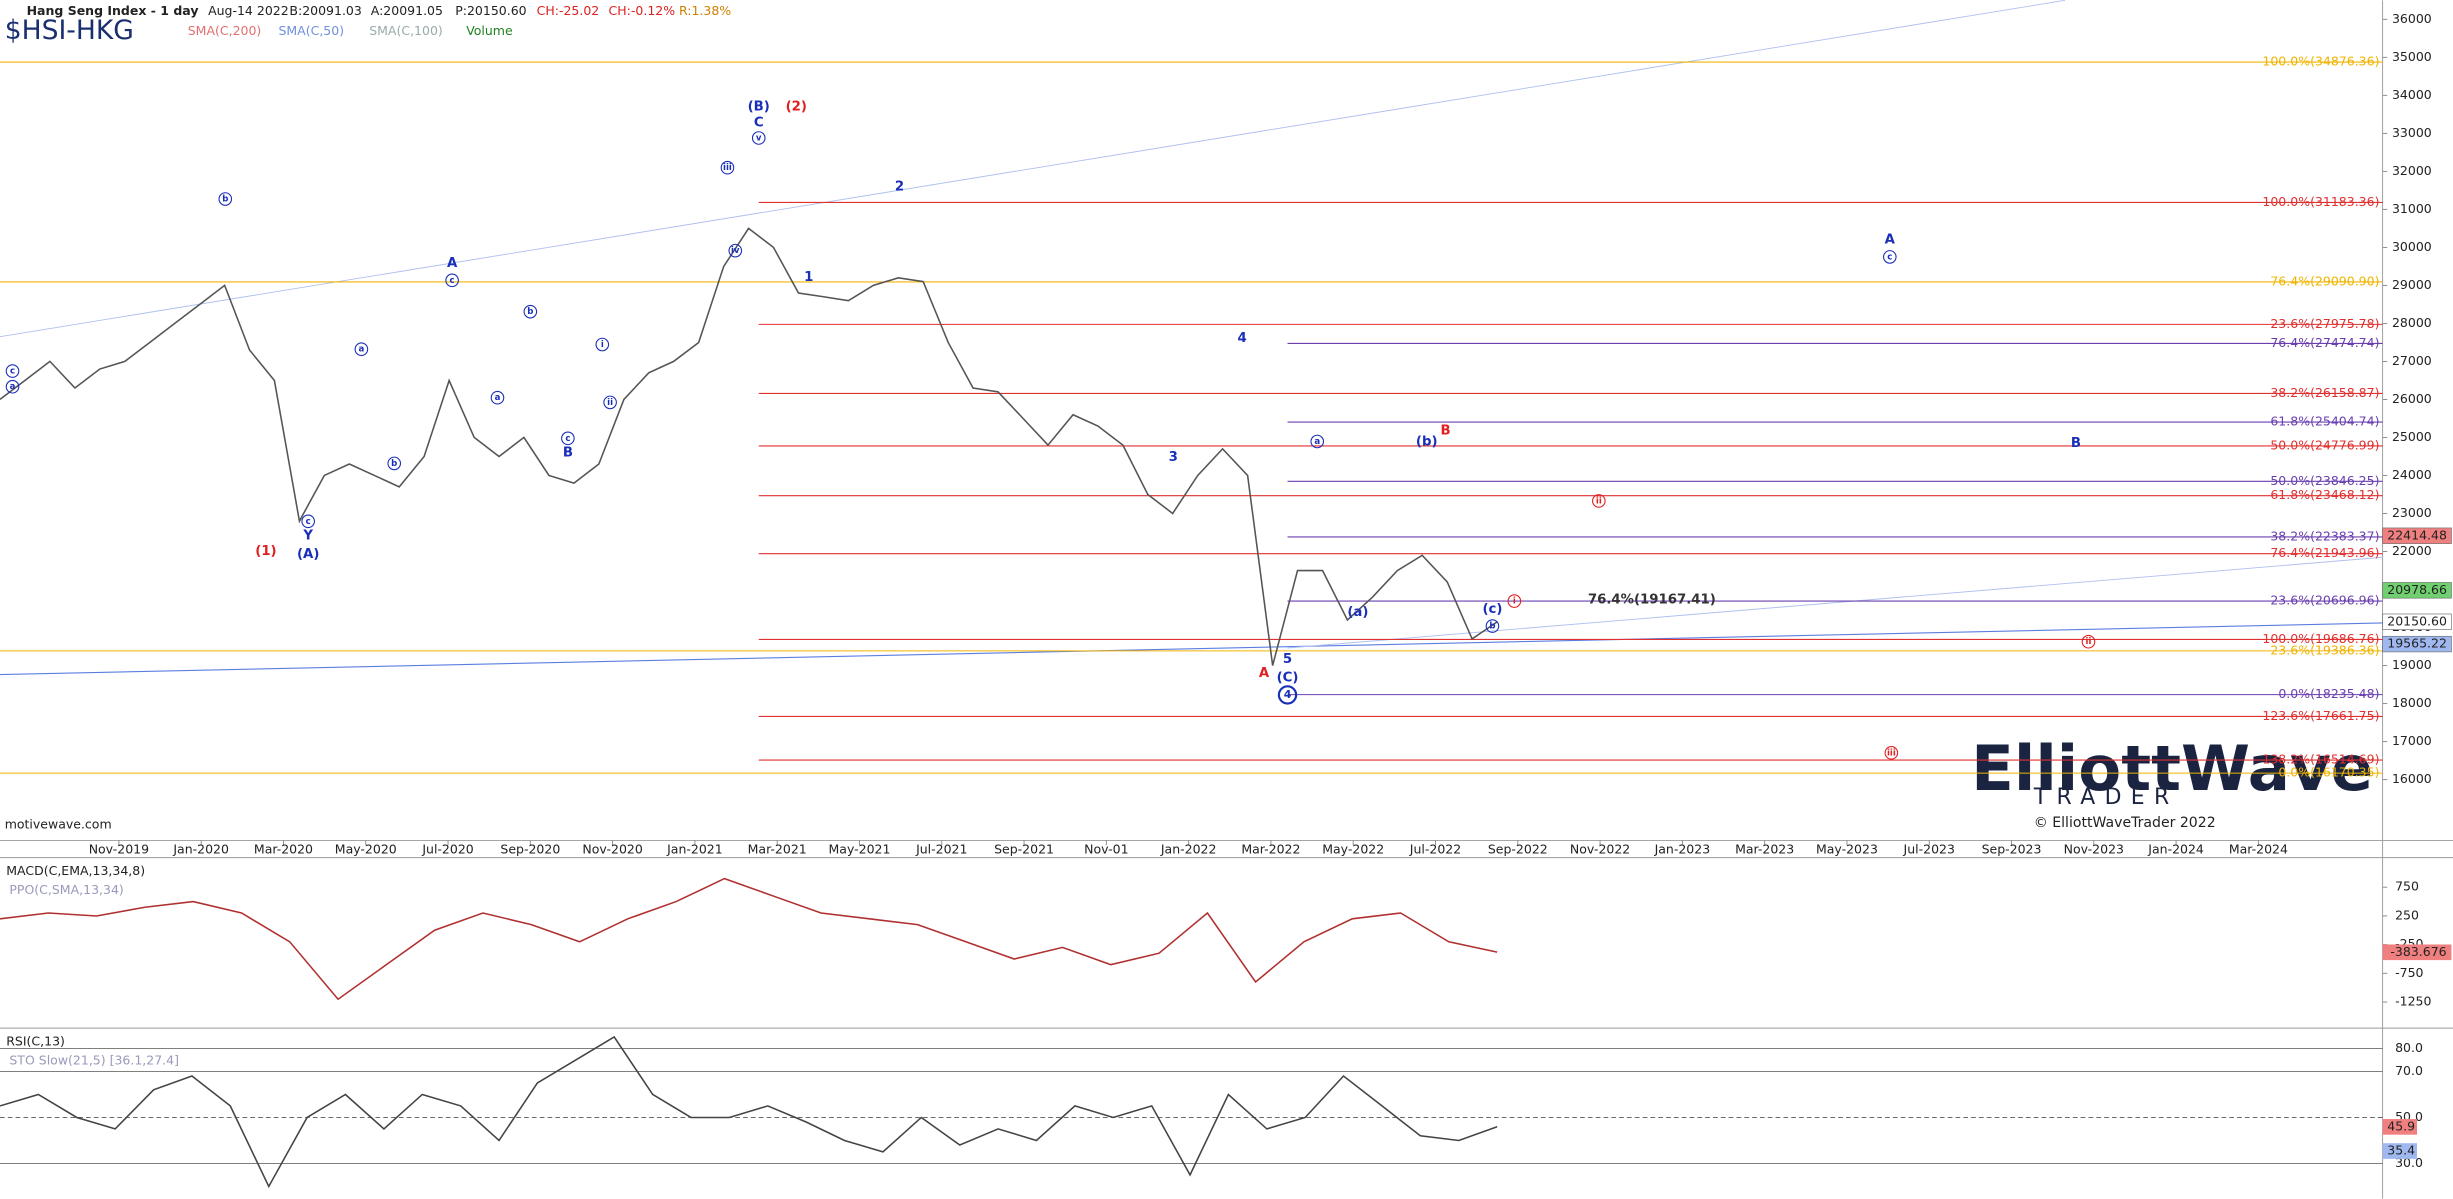 This screenshot has height=1199, width=2453. I want to click on fib-label: 50.0%(23846.25), so click(2324, 480).